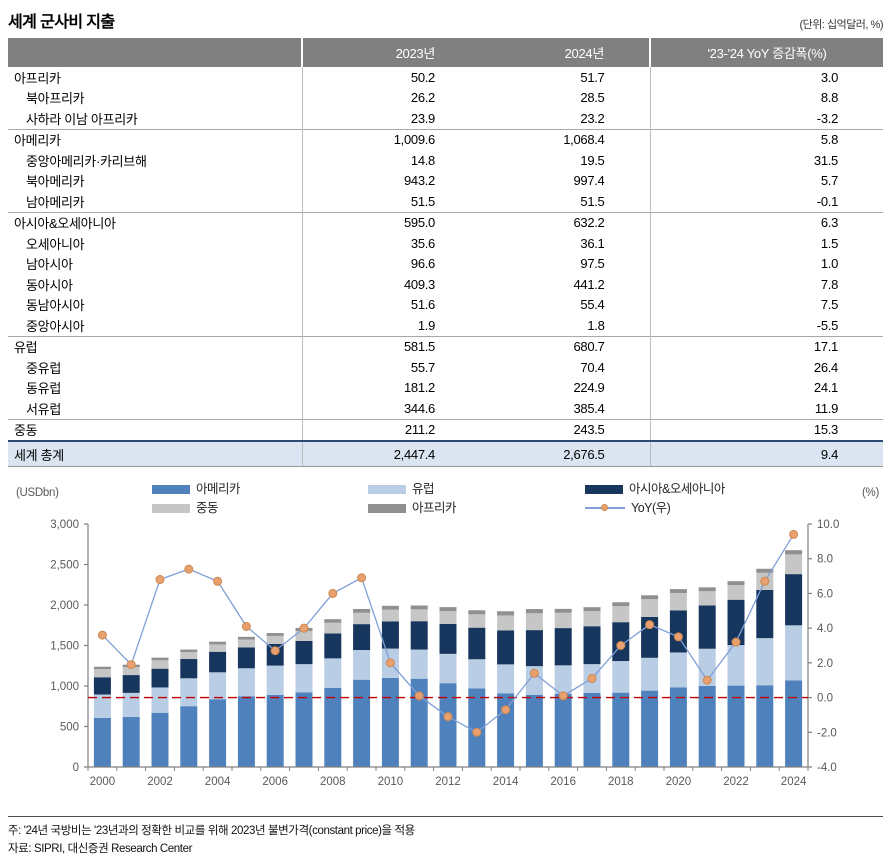 This screenshot has width=891, height=863. What do you see at coordinates (565, 52) in the screenshot?
I see `header-2024: 2024년` at bounding box center [565, 52].